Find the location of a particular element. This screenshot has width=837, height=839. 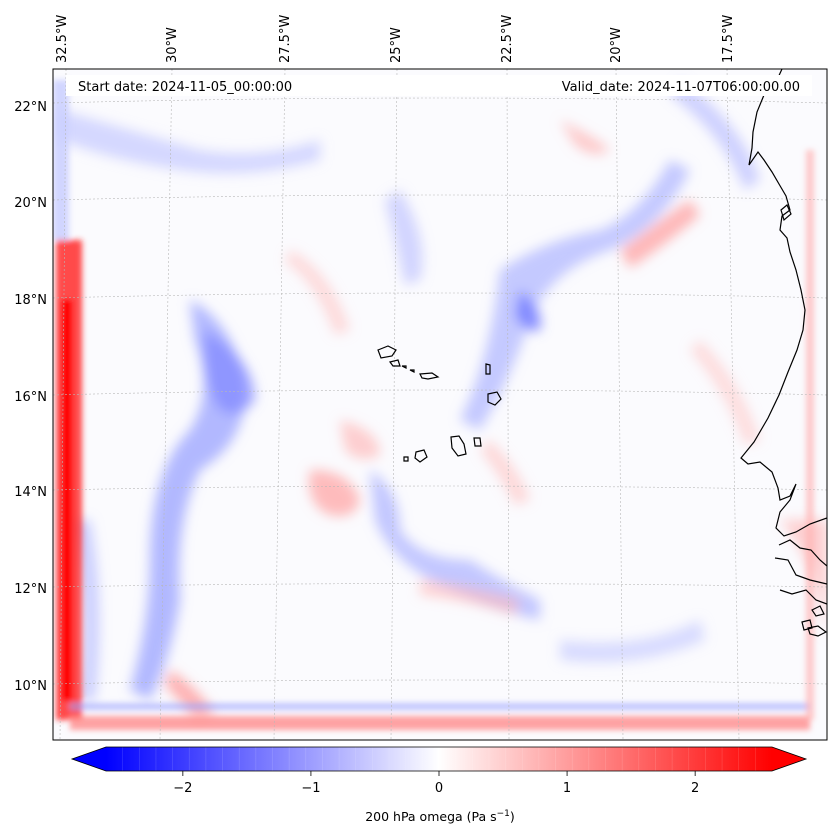

island-santiago is located at coordinates (458, 446).